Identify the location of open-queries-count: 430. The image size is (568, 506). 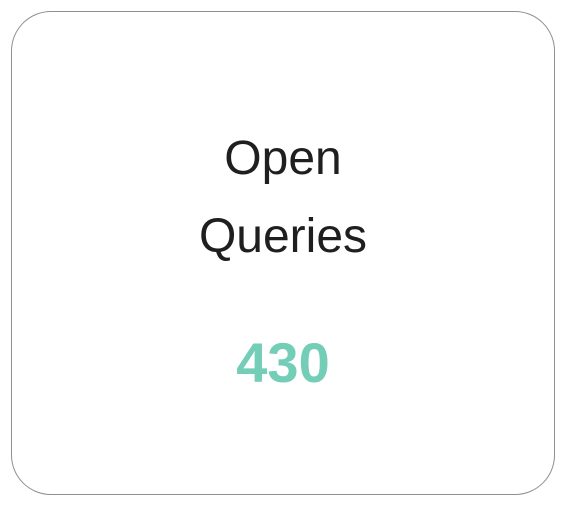
(283, 362).